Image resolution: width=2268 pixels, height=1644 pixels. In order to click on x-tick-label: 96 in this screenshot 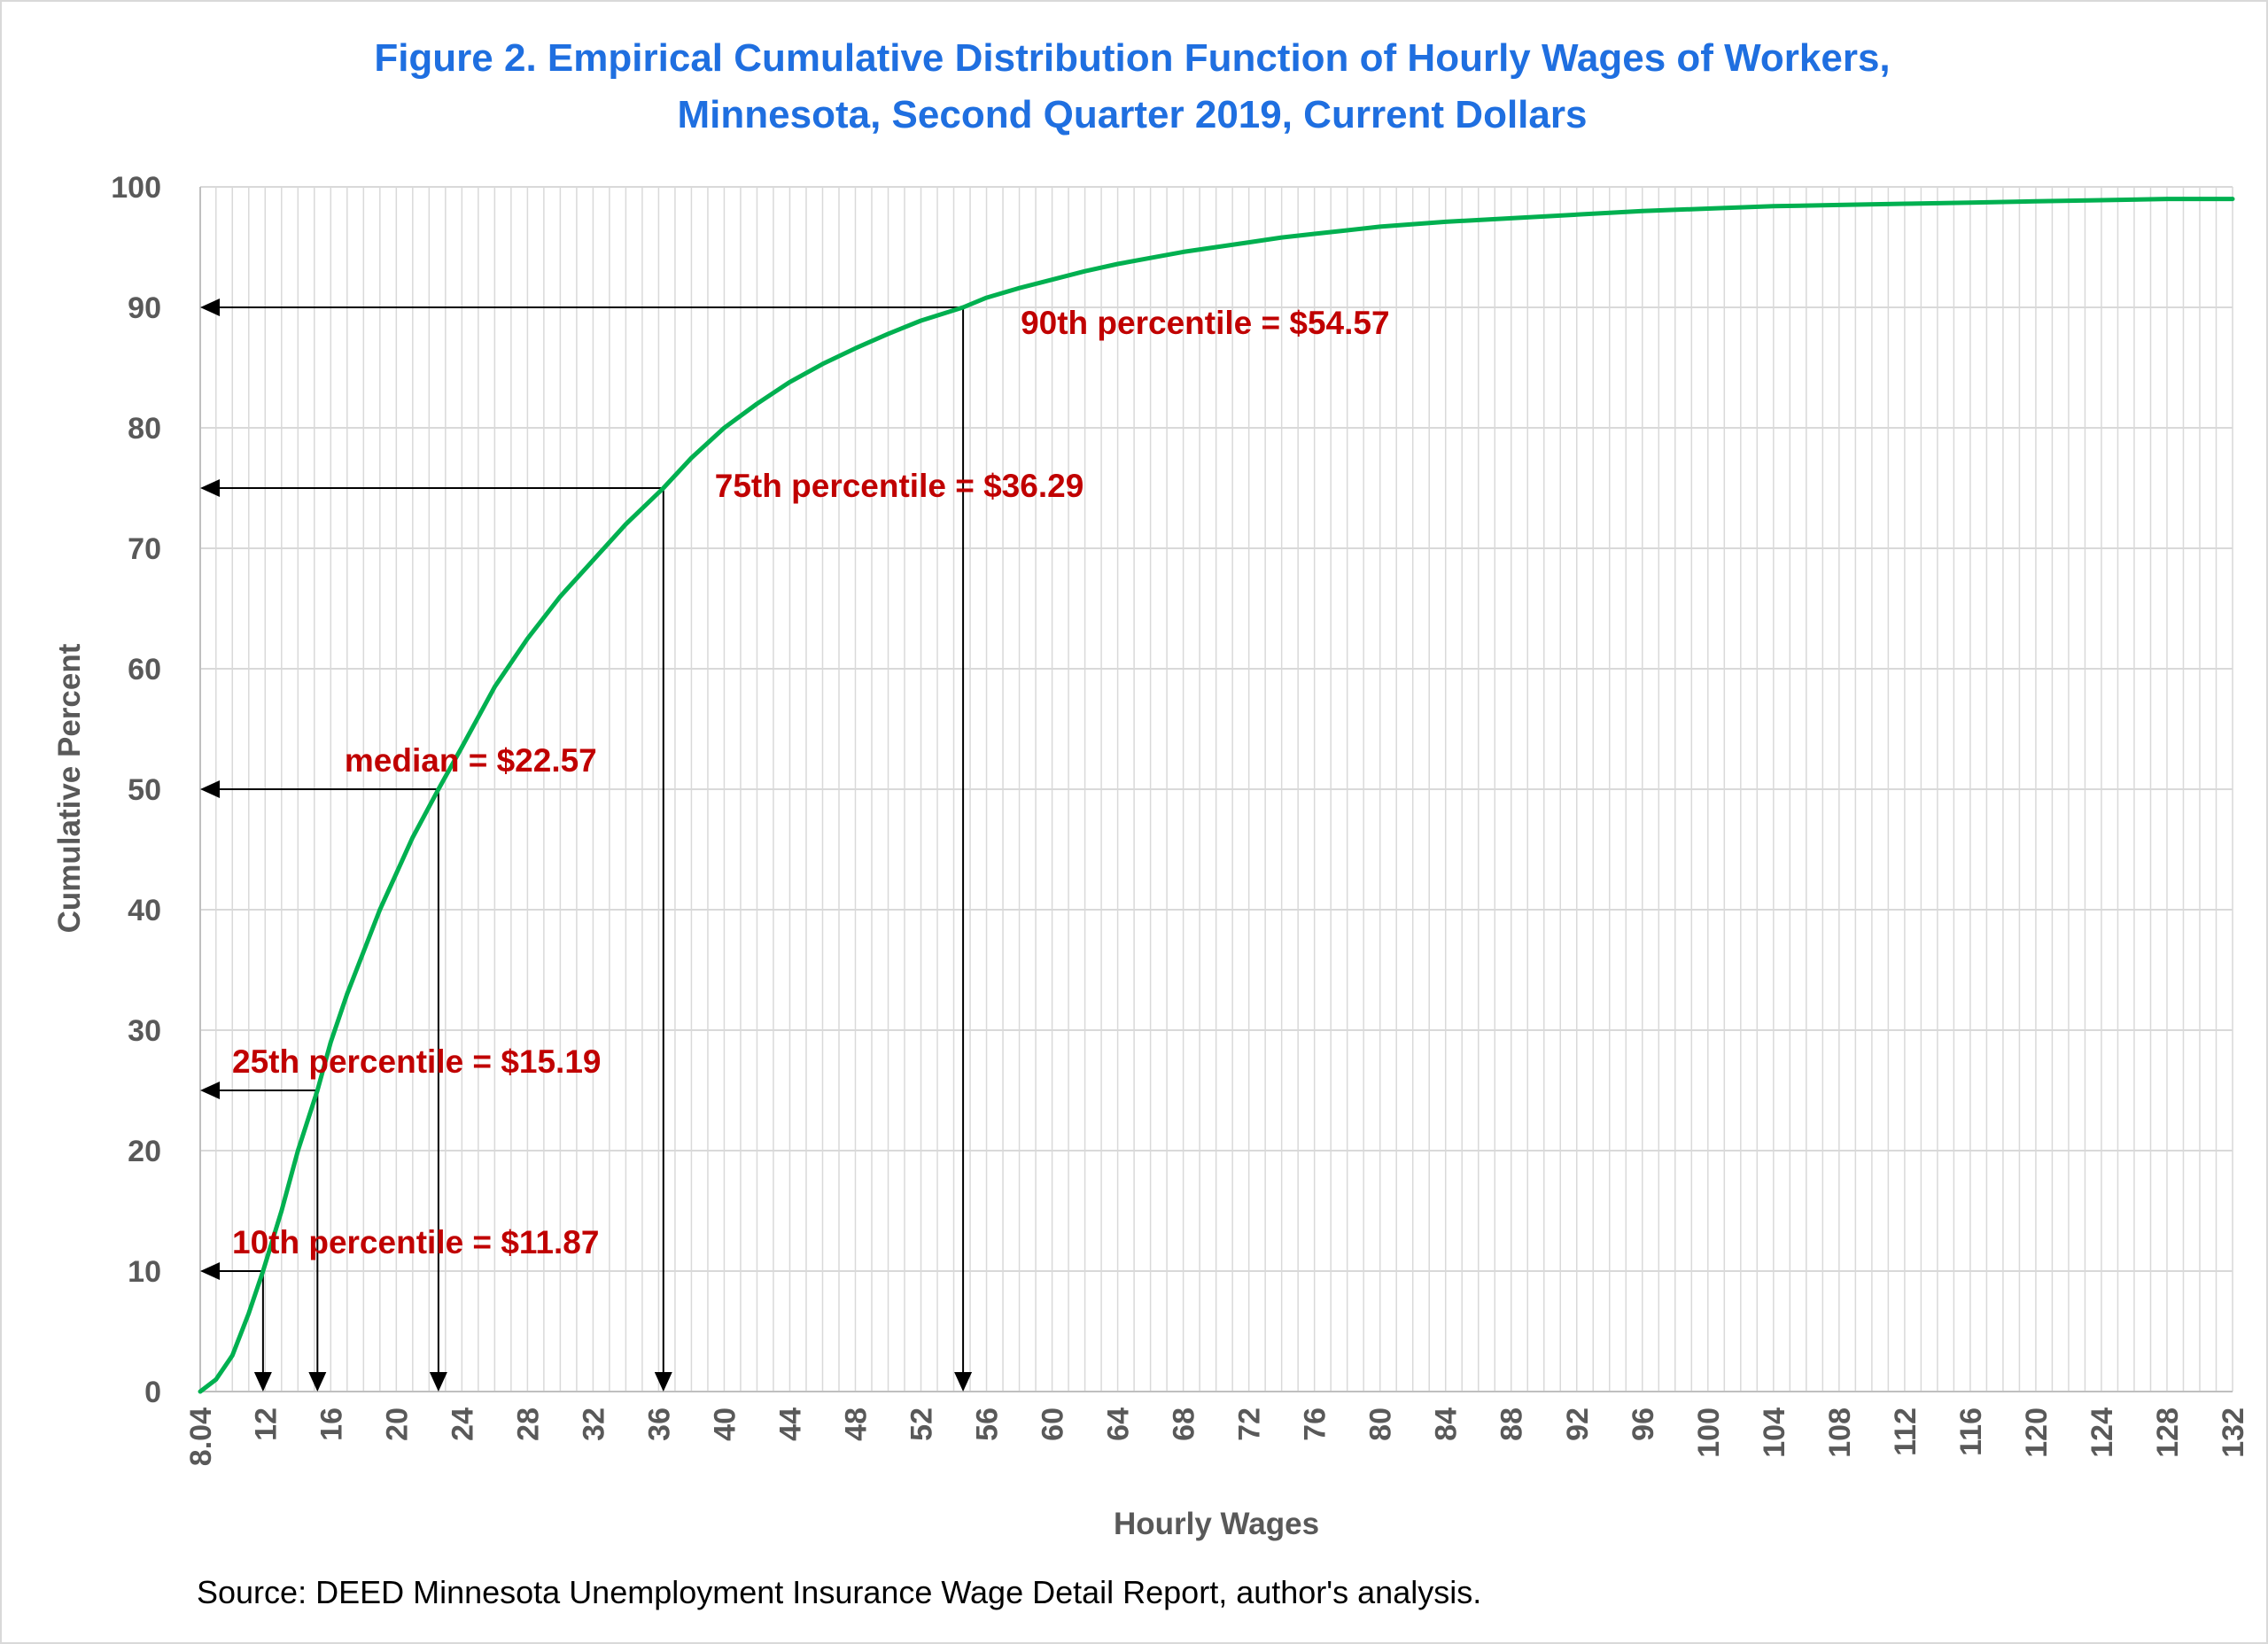, I will do `click(1643, 1424)`.